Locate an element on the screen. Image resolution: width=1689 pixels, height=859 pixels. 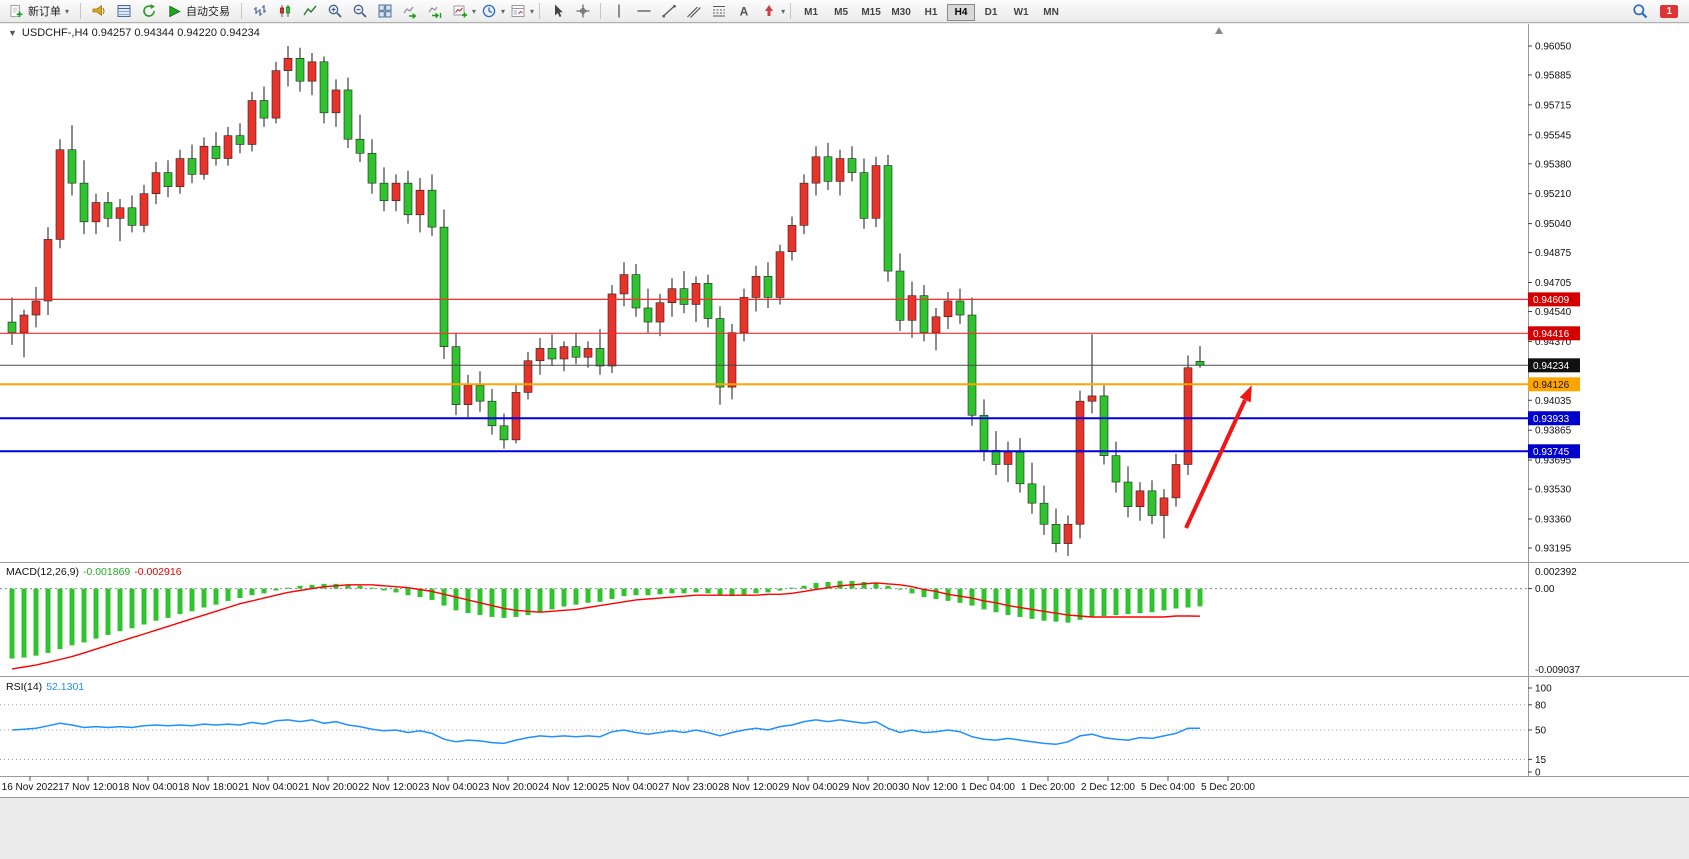
text-icon: A is located at coordinates (743, 11).